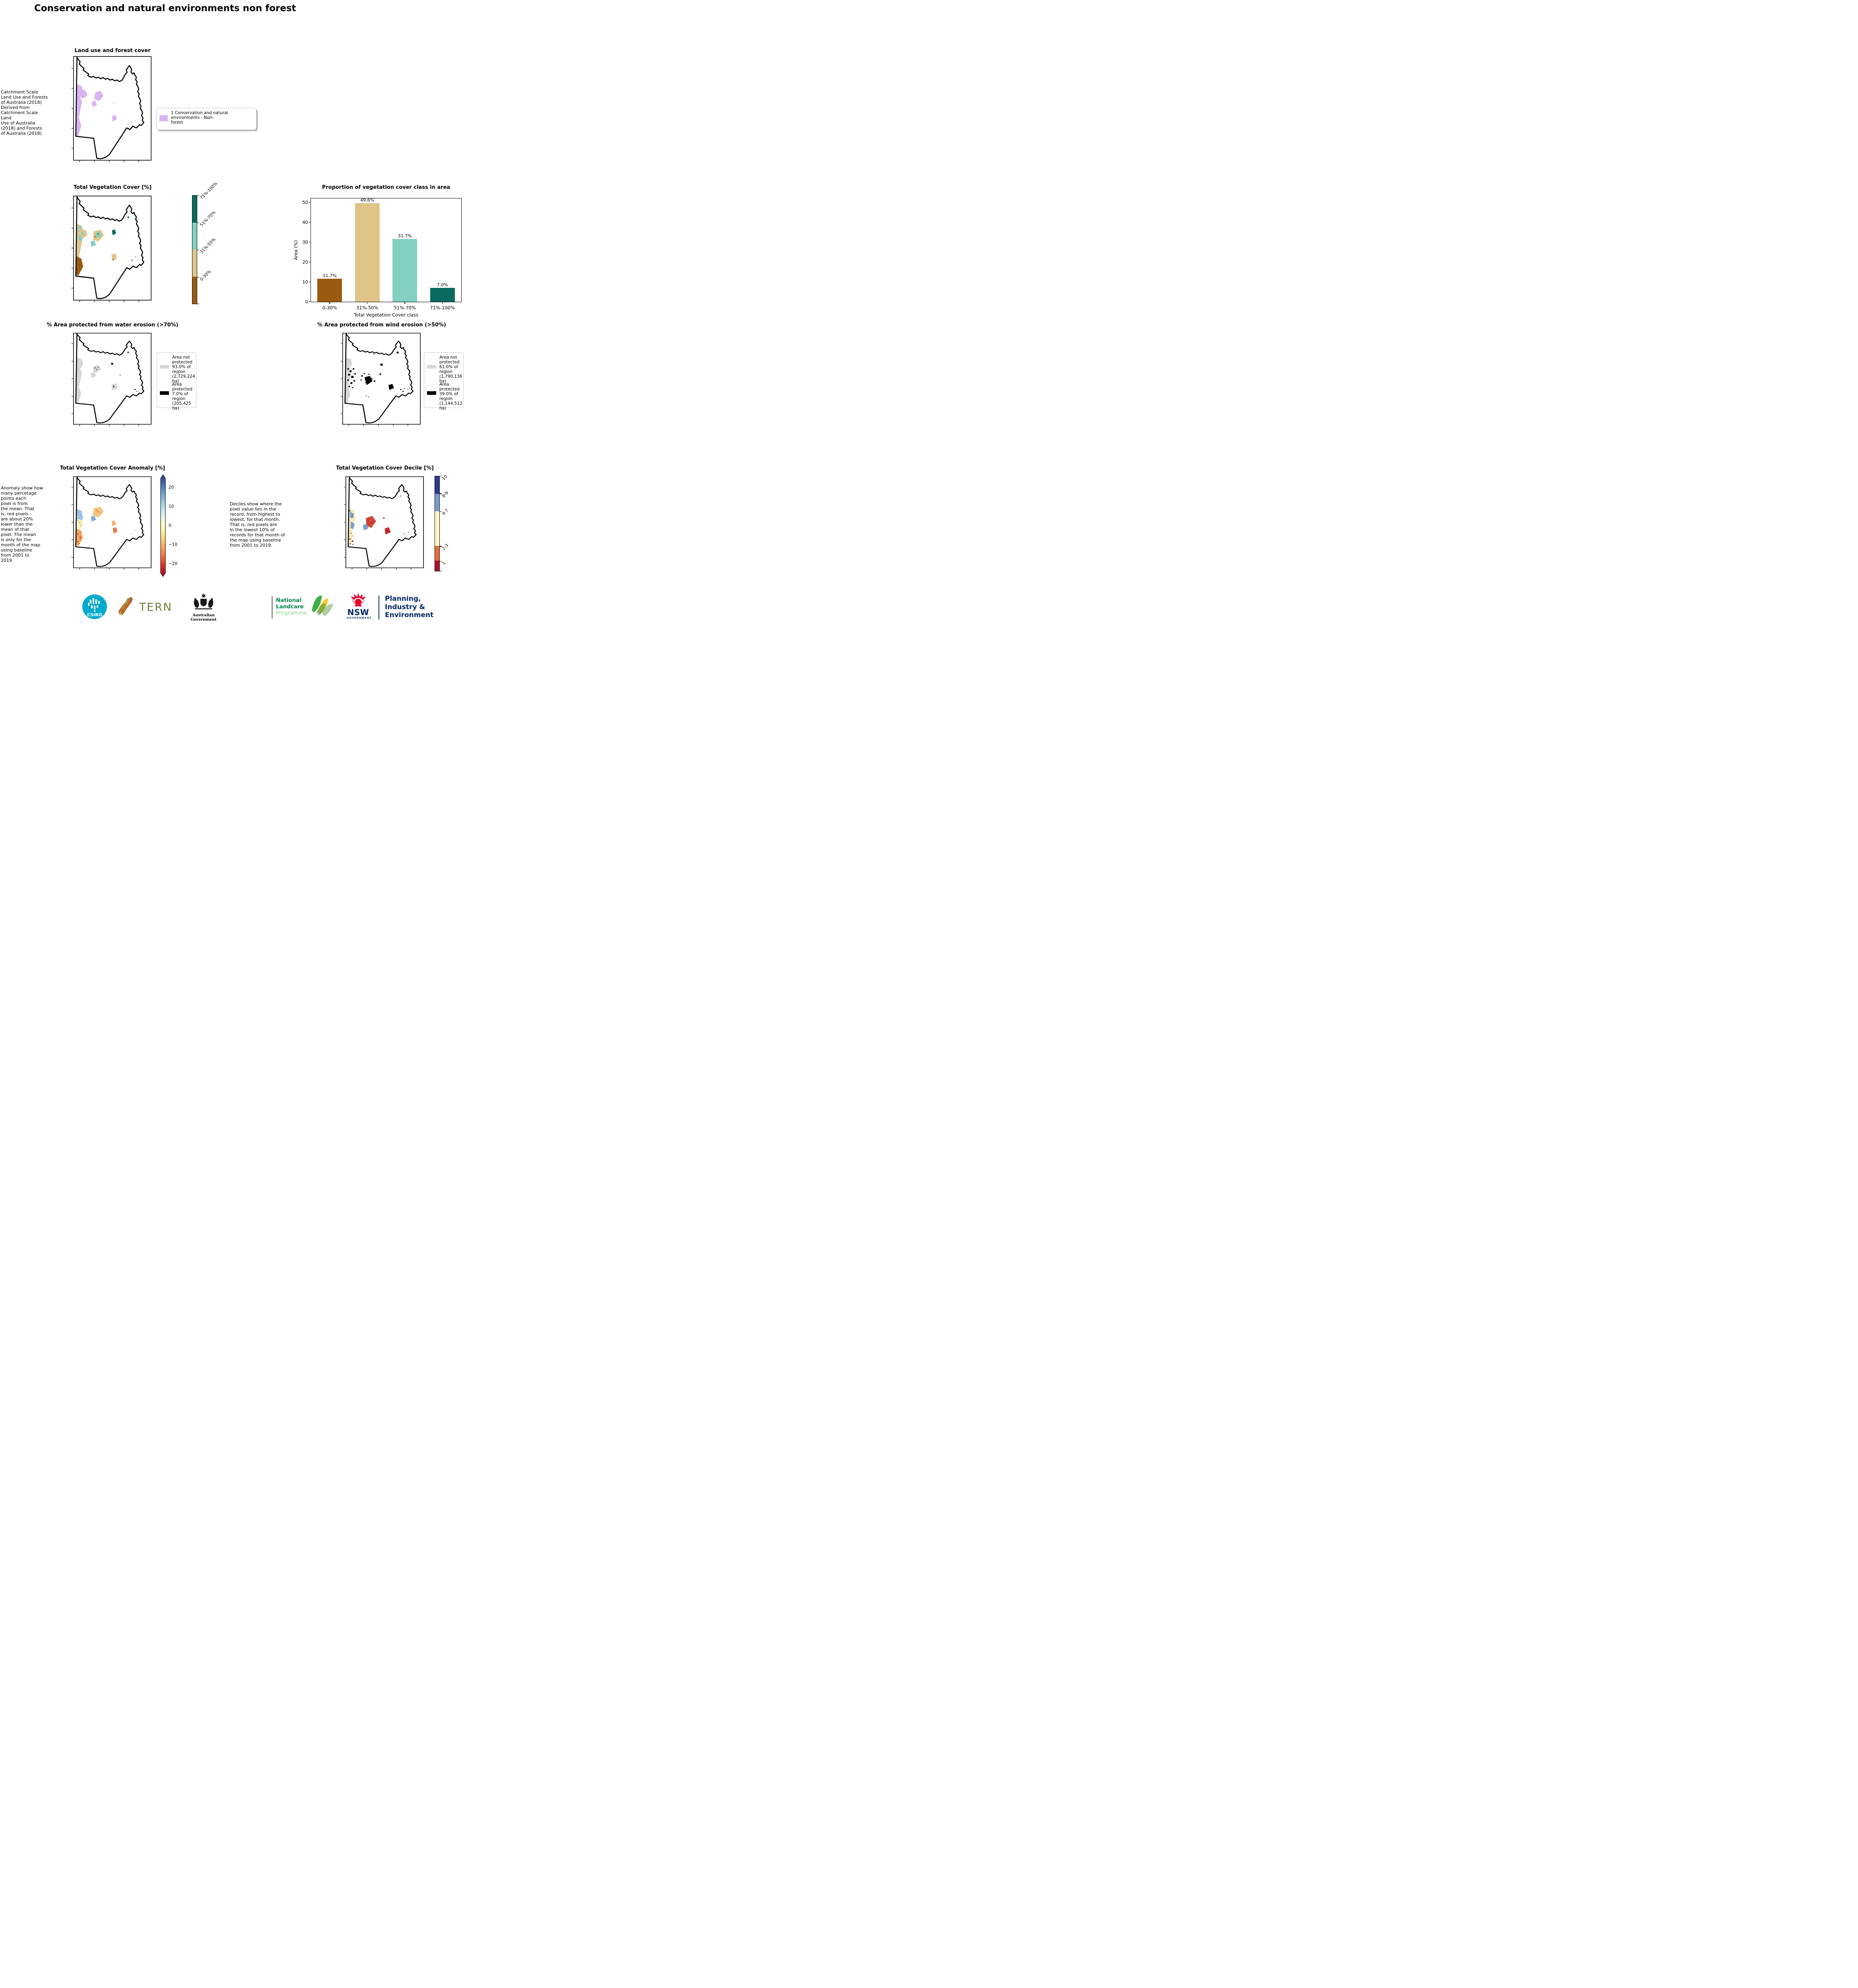  Describe the element at coordinates (367, 250) in the screenshot. I see `bar-31-50: 49.6%` at that location.